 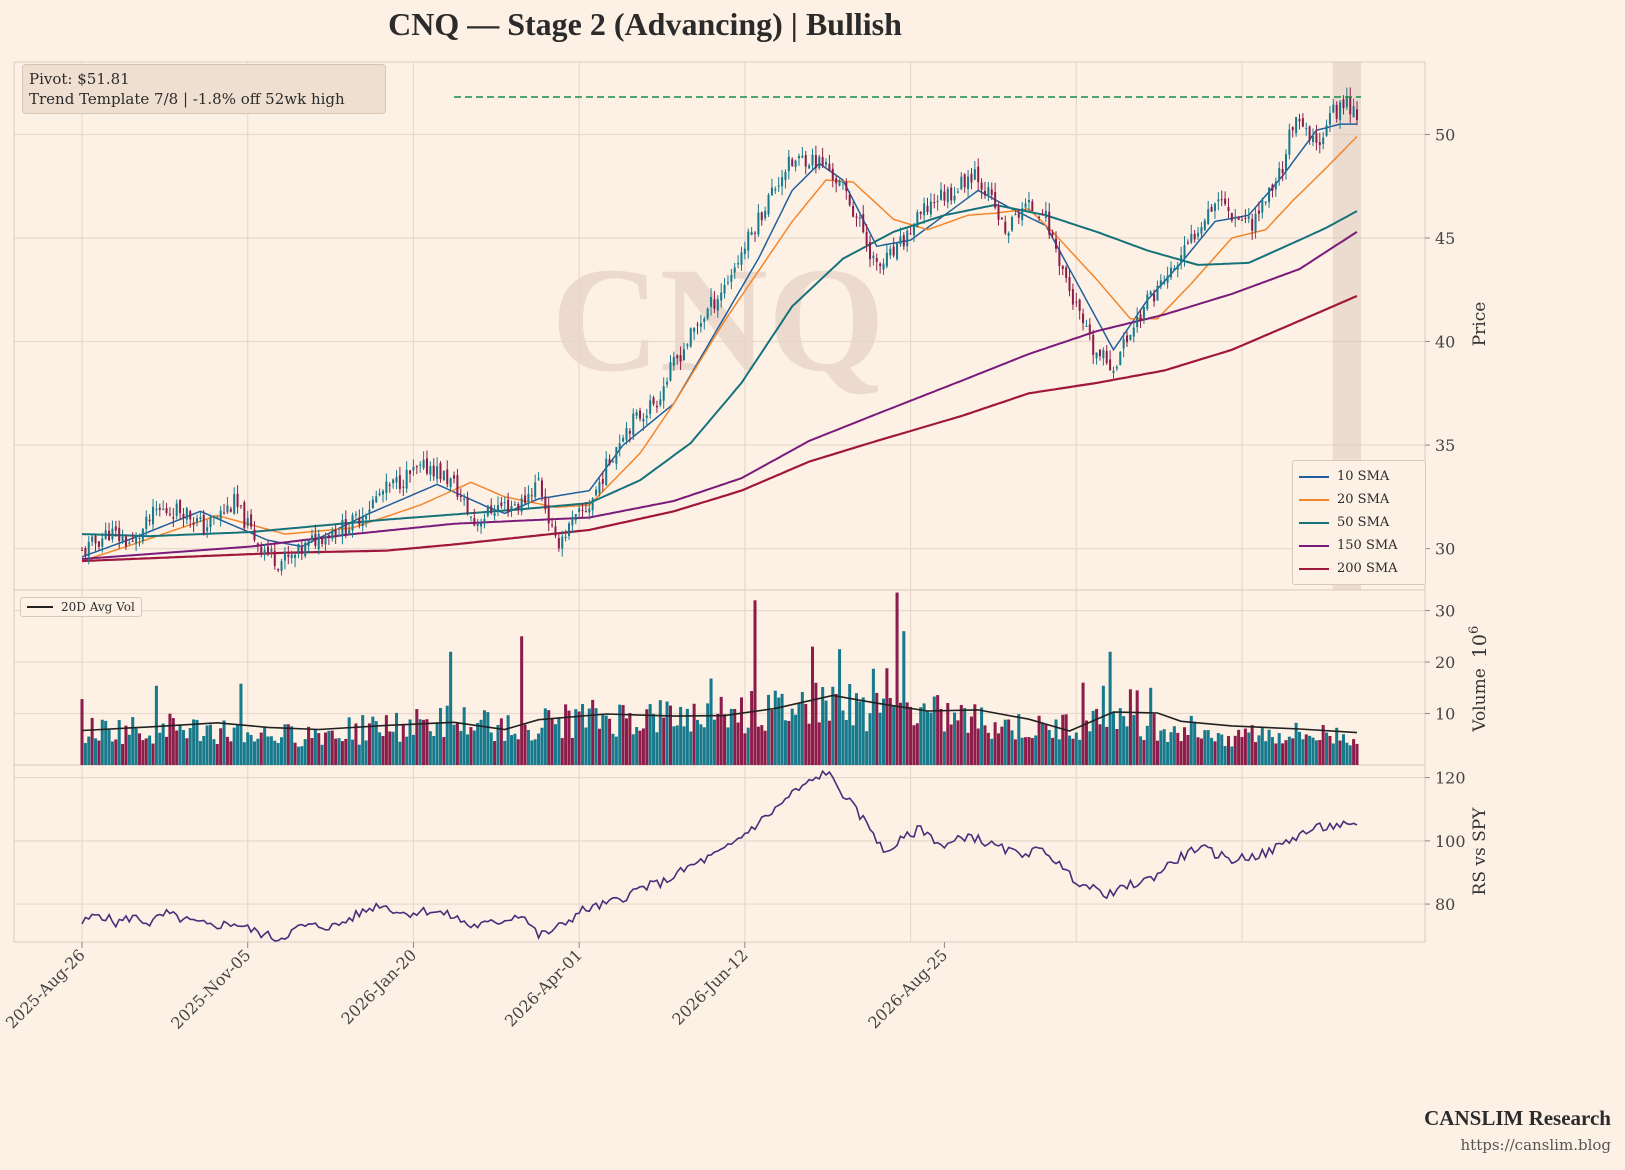 I want to click on price-tick-label: 45, so click(x=1445, y=238).